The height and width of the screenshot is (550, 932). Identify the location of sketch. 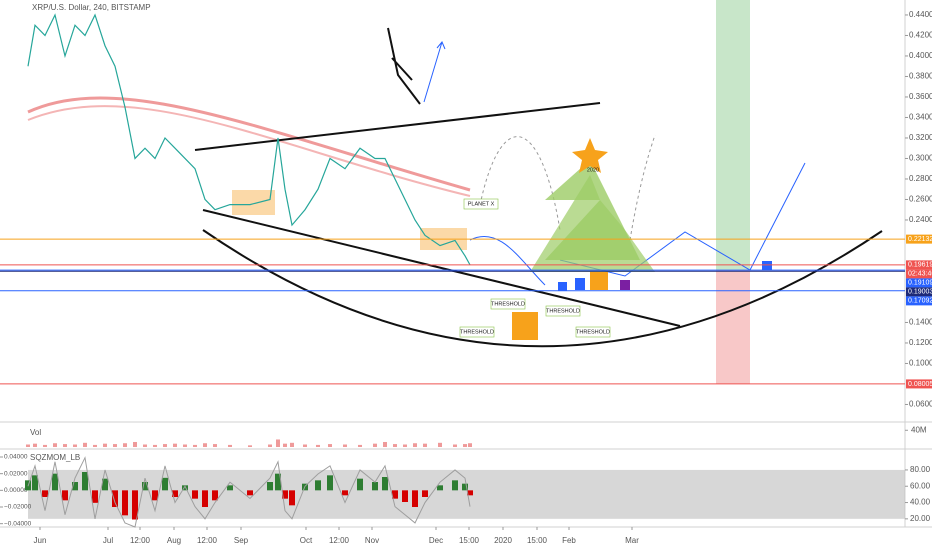
(404, 66).